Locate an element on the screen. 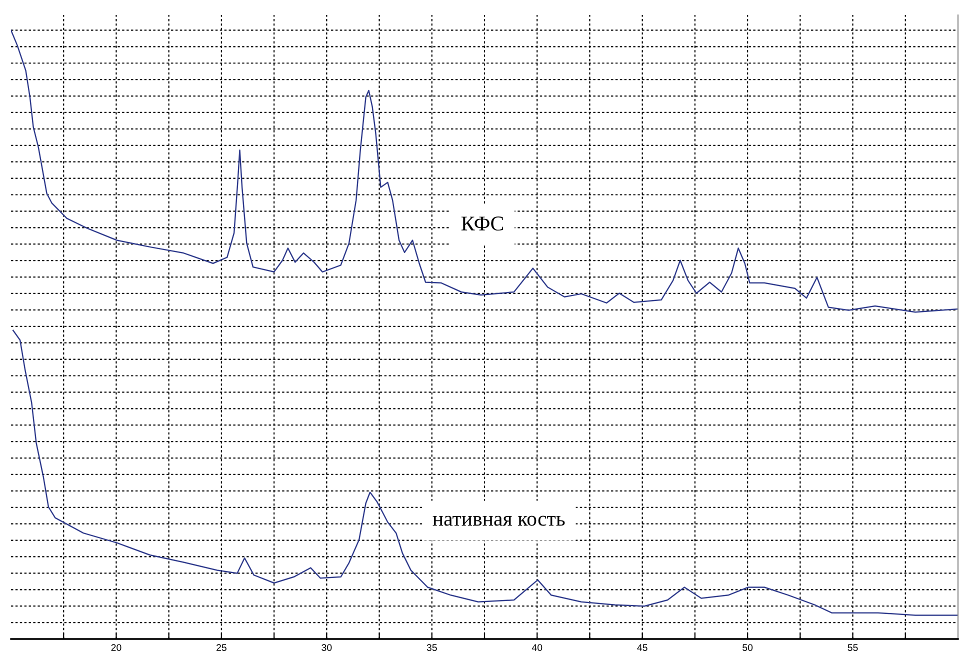 Image resolution: width=966 pixels, height=655 pixels. x-tick-label: 55 is located at coordinates (853, 647).